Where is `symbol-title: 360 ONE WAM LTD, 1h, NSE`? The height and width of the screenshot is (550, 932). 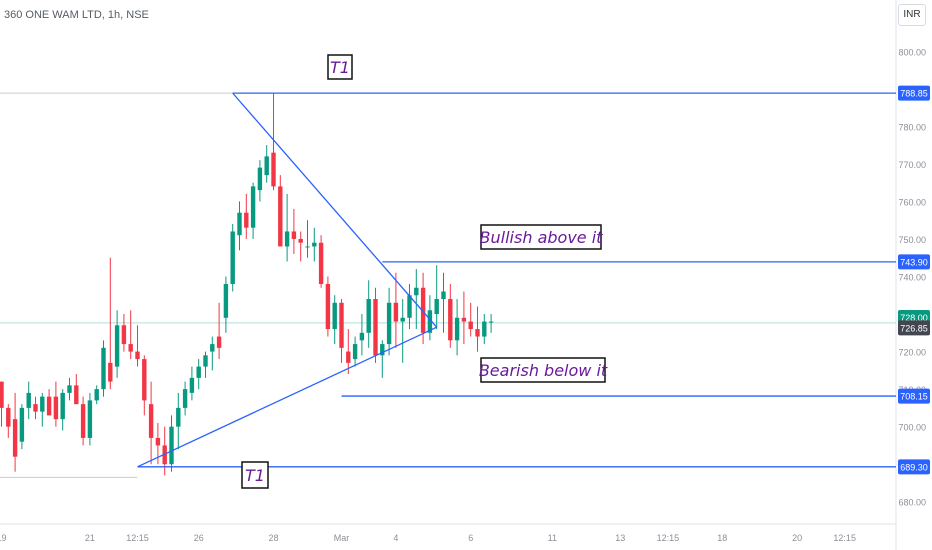 symbol-title: 360 ONE WAM LTD, 1h, NSE is located at coordinates (76, 15).